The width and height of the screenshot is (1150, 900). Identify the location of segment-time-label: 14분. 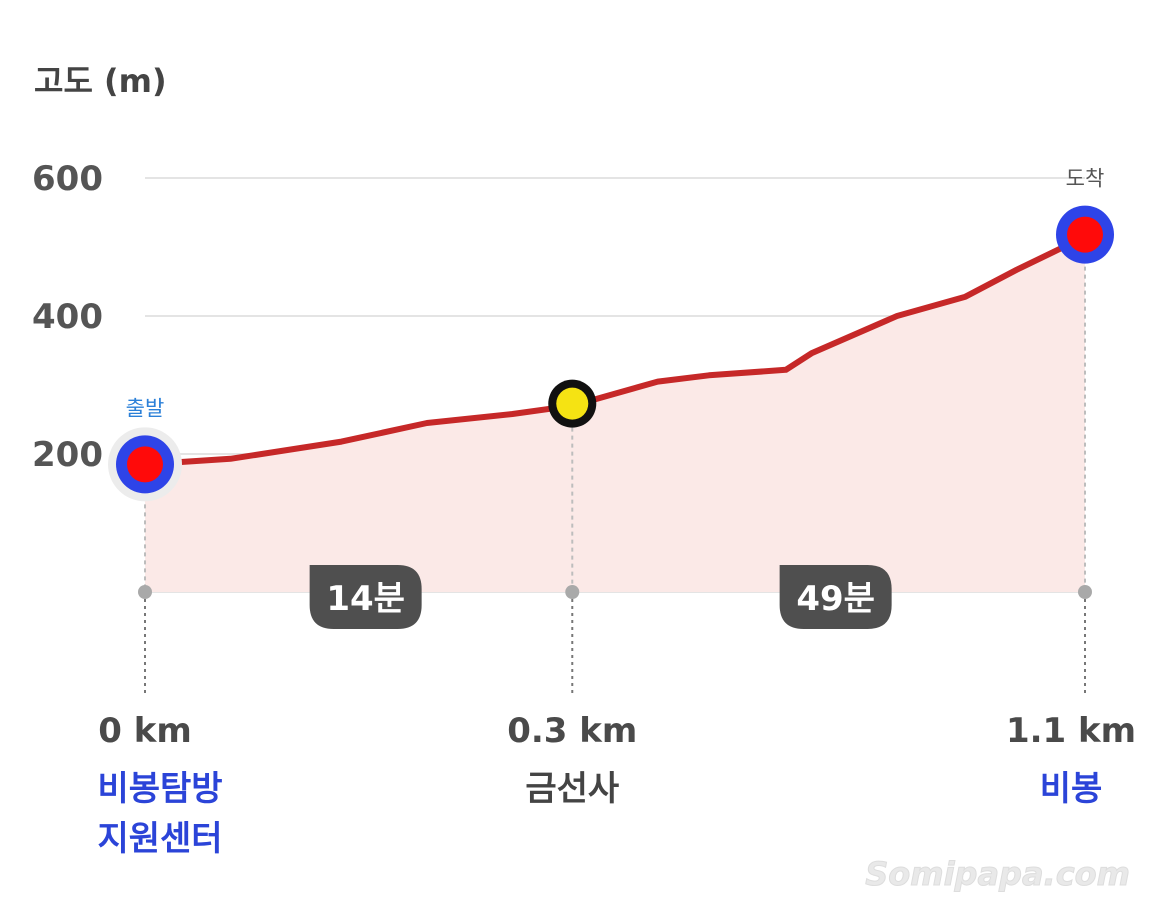
(365, 599).